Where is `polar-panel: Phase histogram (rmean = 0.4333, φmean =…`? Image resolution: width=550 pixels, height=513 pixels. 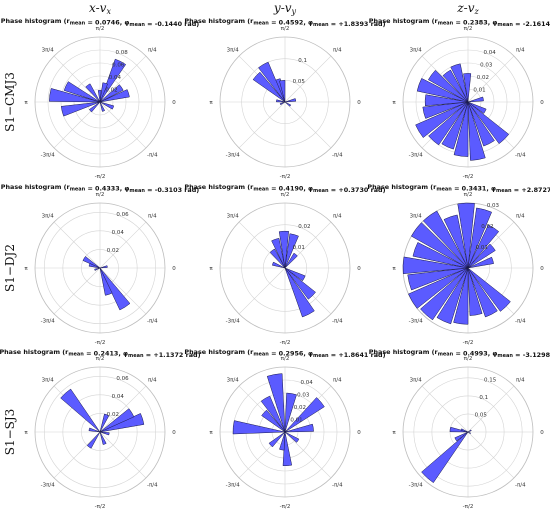
polar-panel: Phase histogram (rmean = 0.4333, φmean =… is located at coordinates (100, 264).